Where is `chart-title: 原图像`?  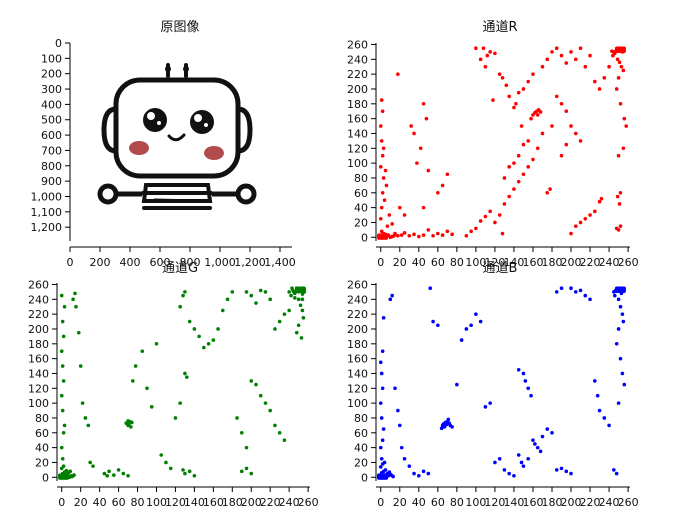
chart-title: 原图像 is located at coordinates (179, 27).